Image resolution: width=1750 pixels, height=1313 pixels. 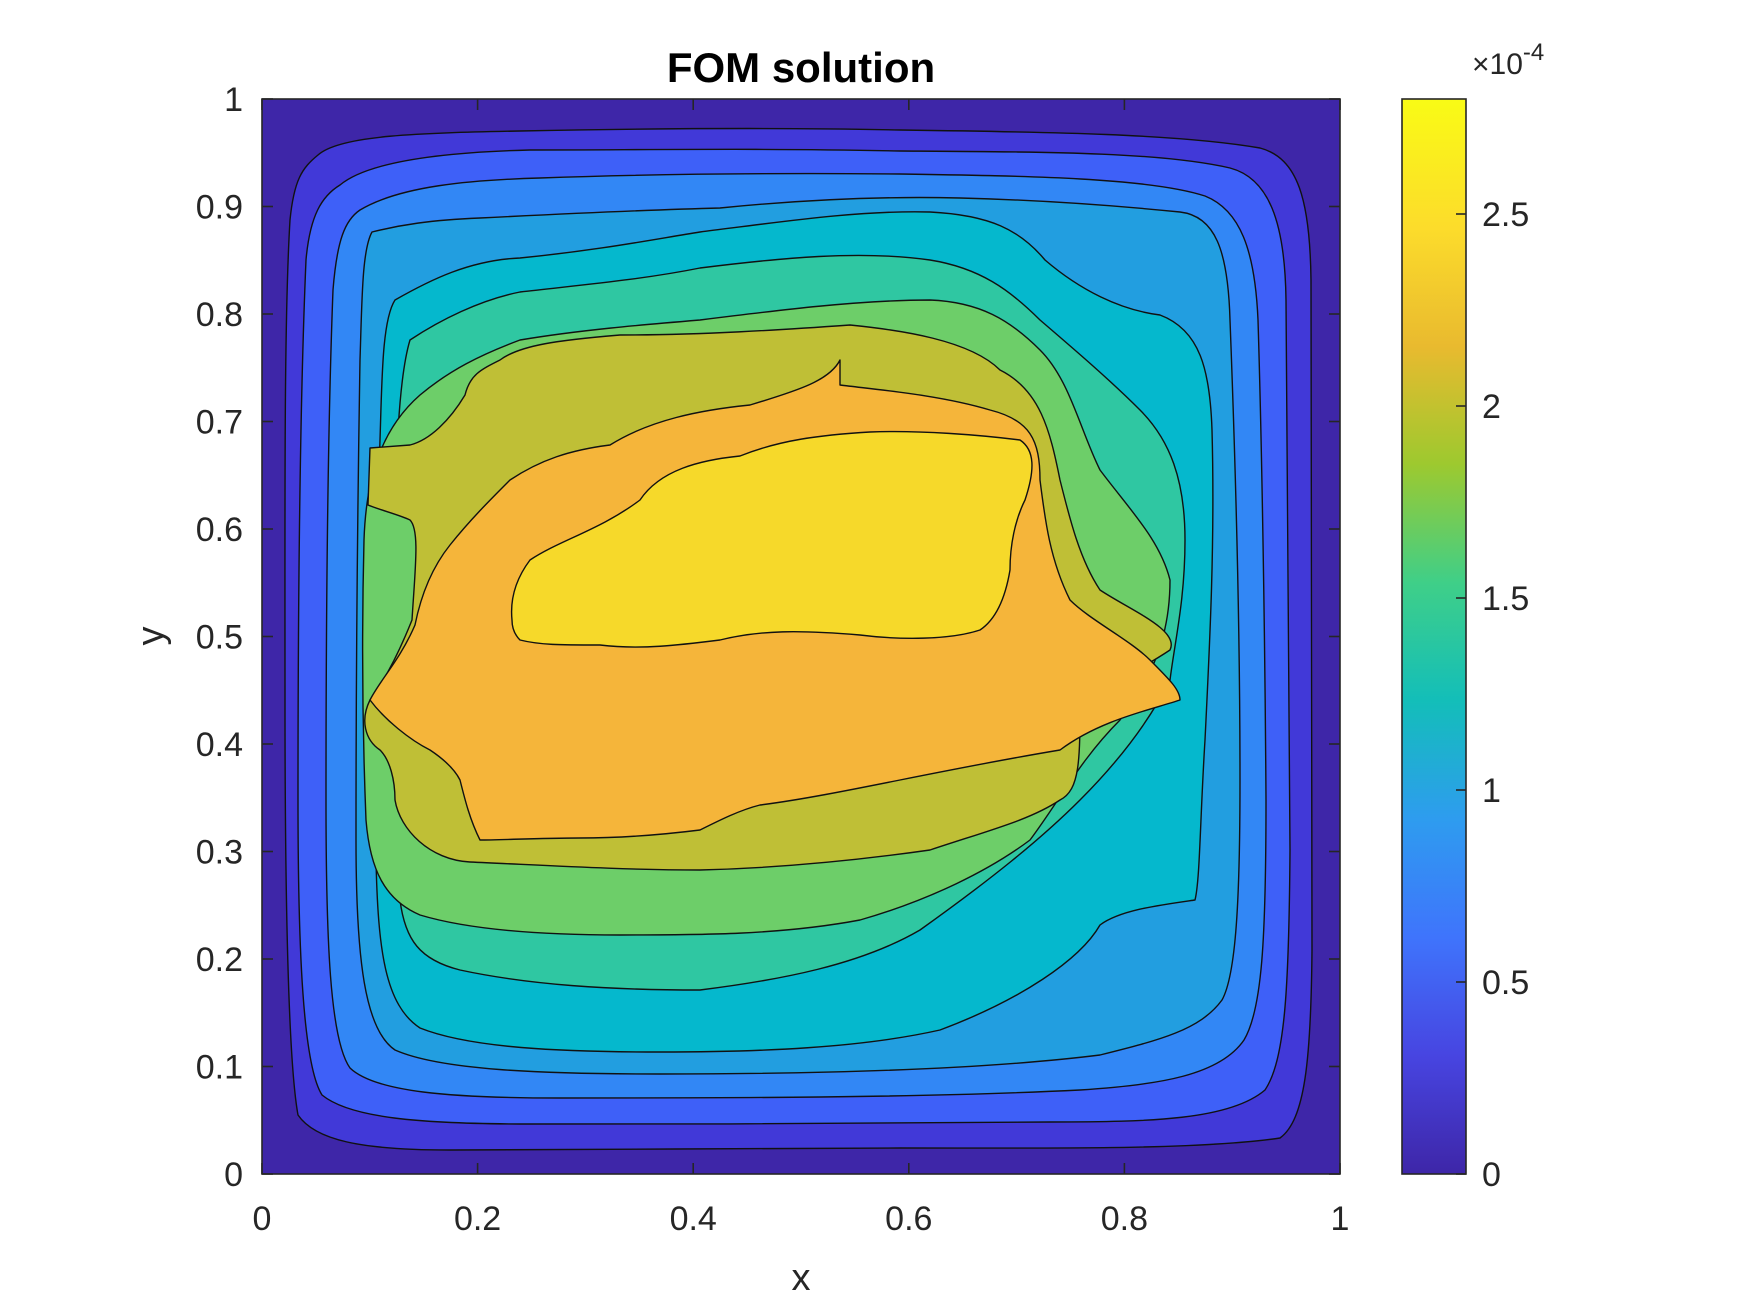 I want to click on y-tick-label: 0.4, so click(x=219, y=745).